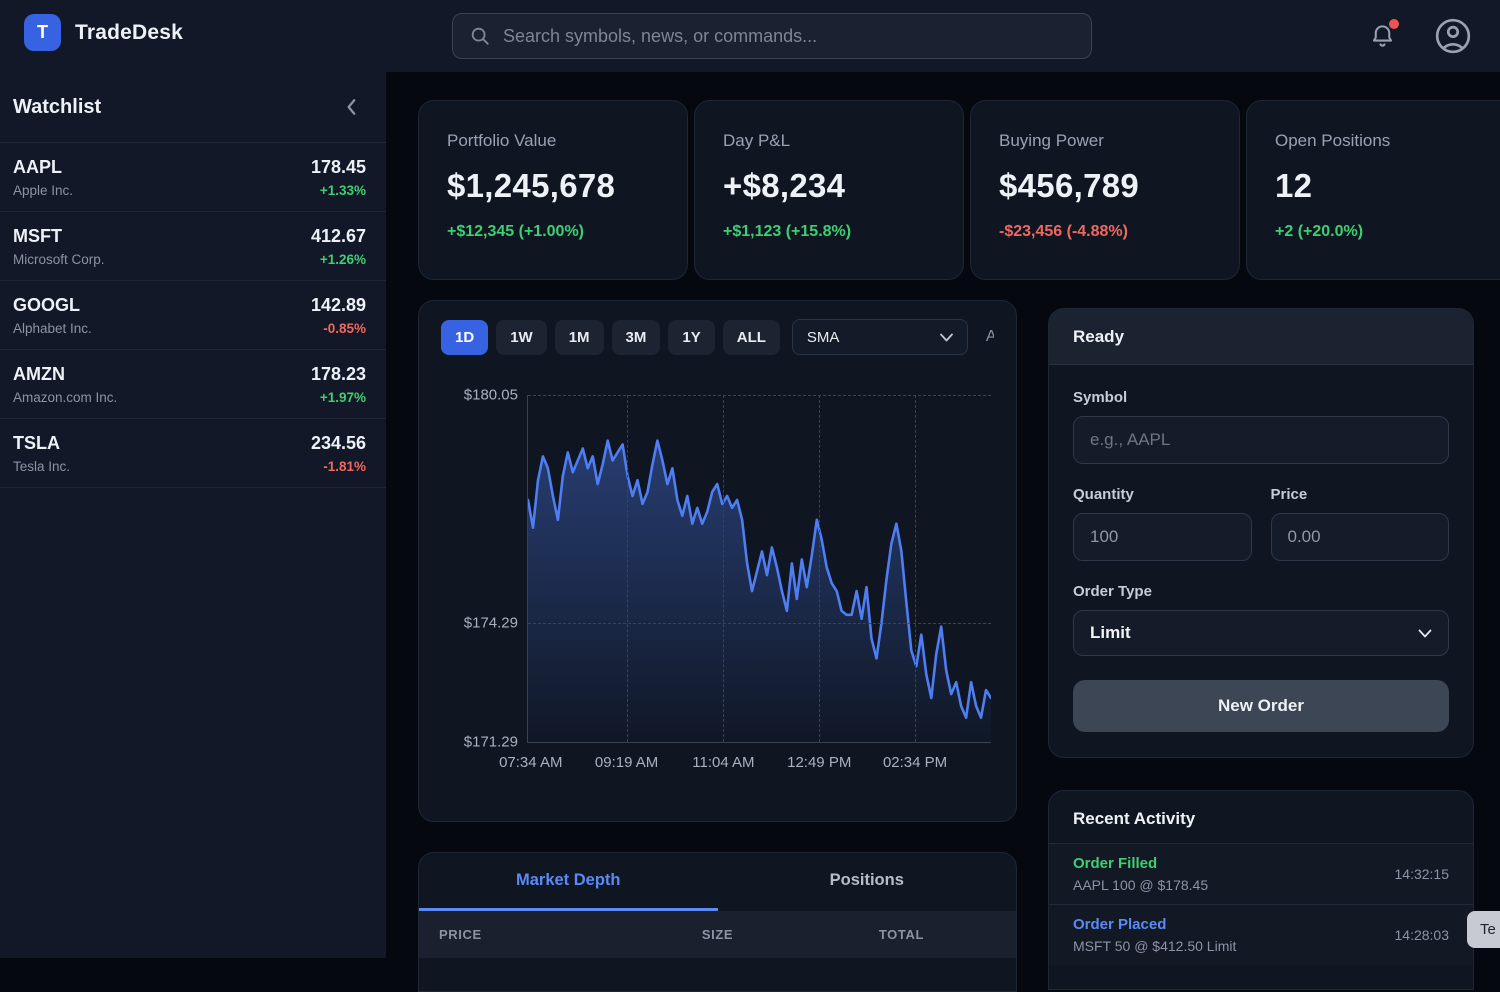 This screenshot has width=1500, height=992. What do you see at coordinates (129, 32) in the screenshot?
I see `app-title: TradeDesk` at bounding box center [129, 32].